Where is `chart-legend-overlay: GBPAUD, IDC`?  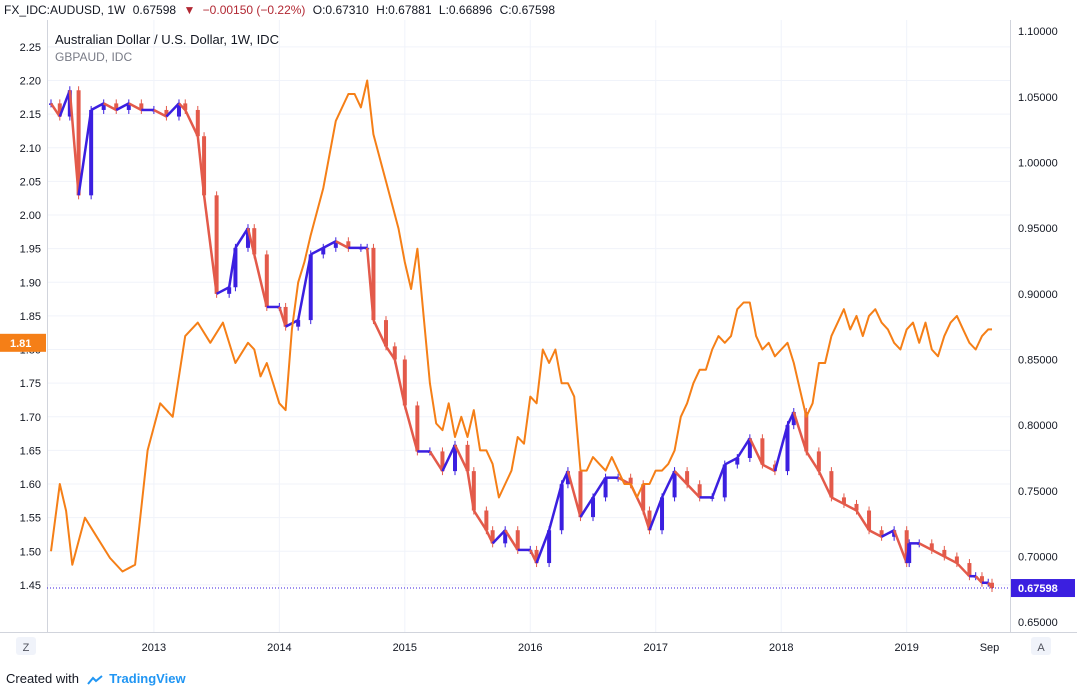 chart-legend-overlay: GBPAUD, IDC is located at coordinates (93, 57).